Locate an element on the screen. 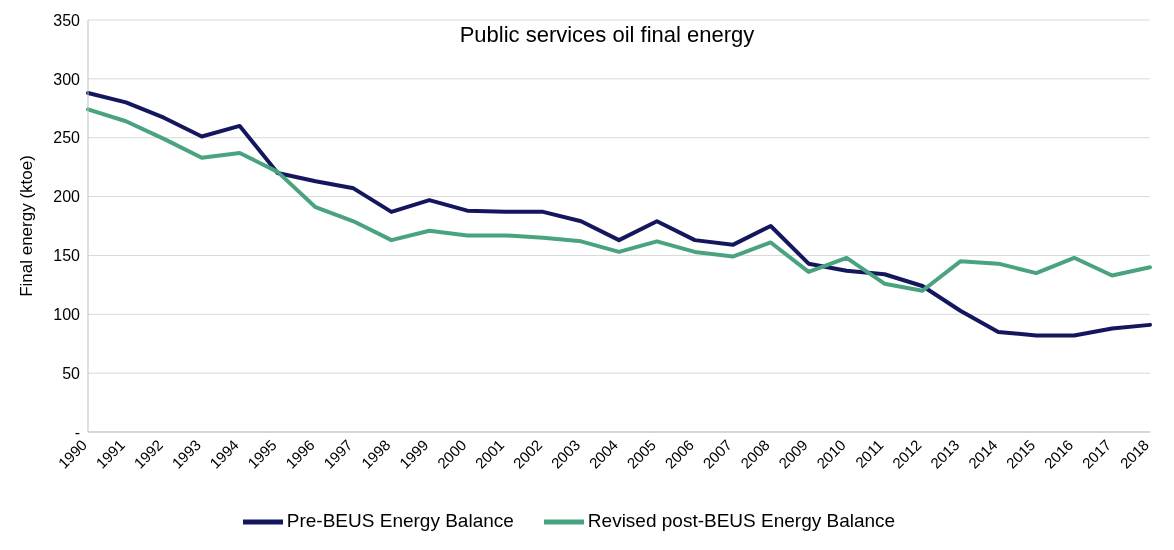 The image size is (1174, 550). y-tick-label: 250 is located at coordinates (67, 138).